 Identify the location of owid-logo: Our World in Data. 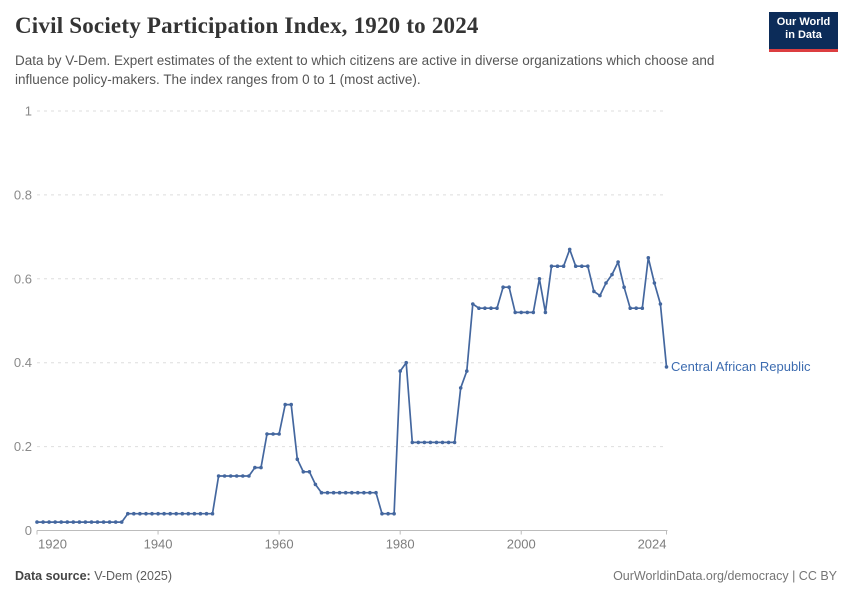
(803, 32).